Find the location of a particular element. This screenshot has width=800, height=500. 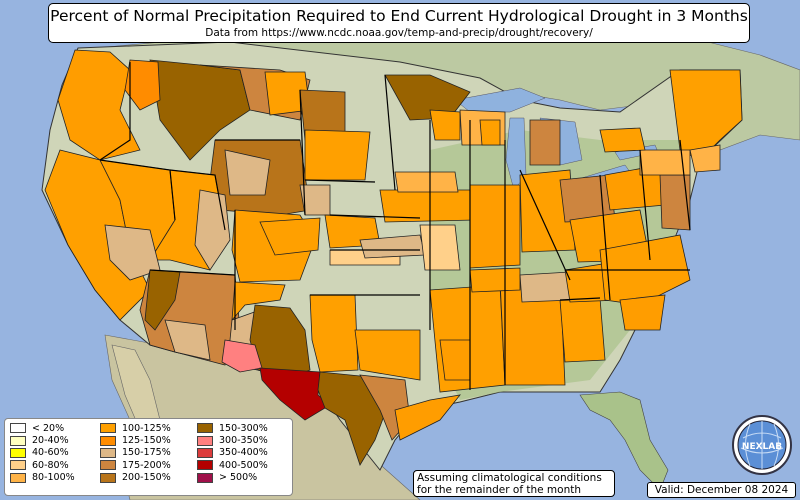

legend-item: 300-350% is located at coordinates (232, 440).